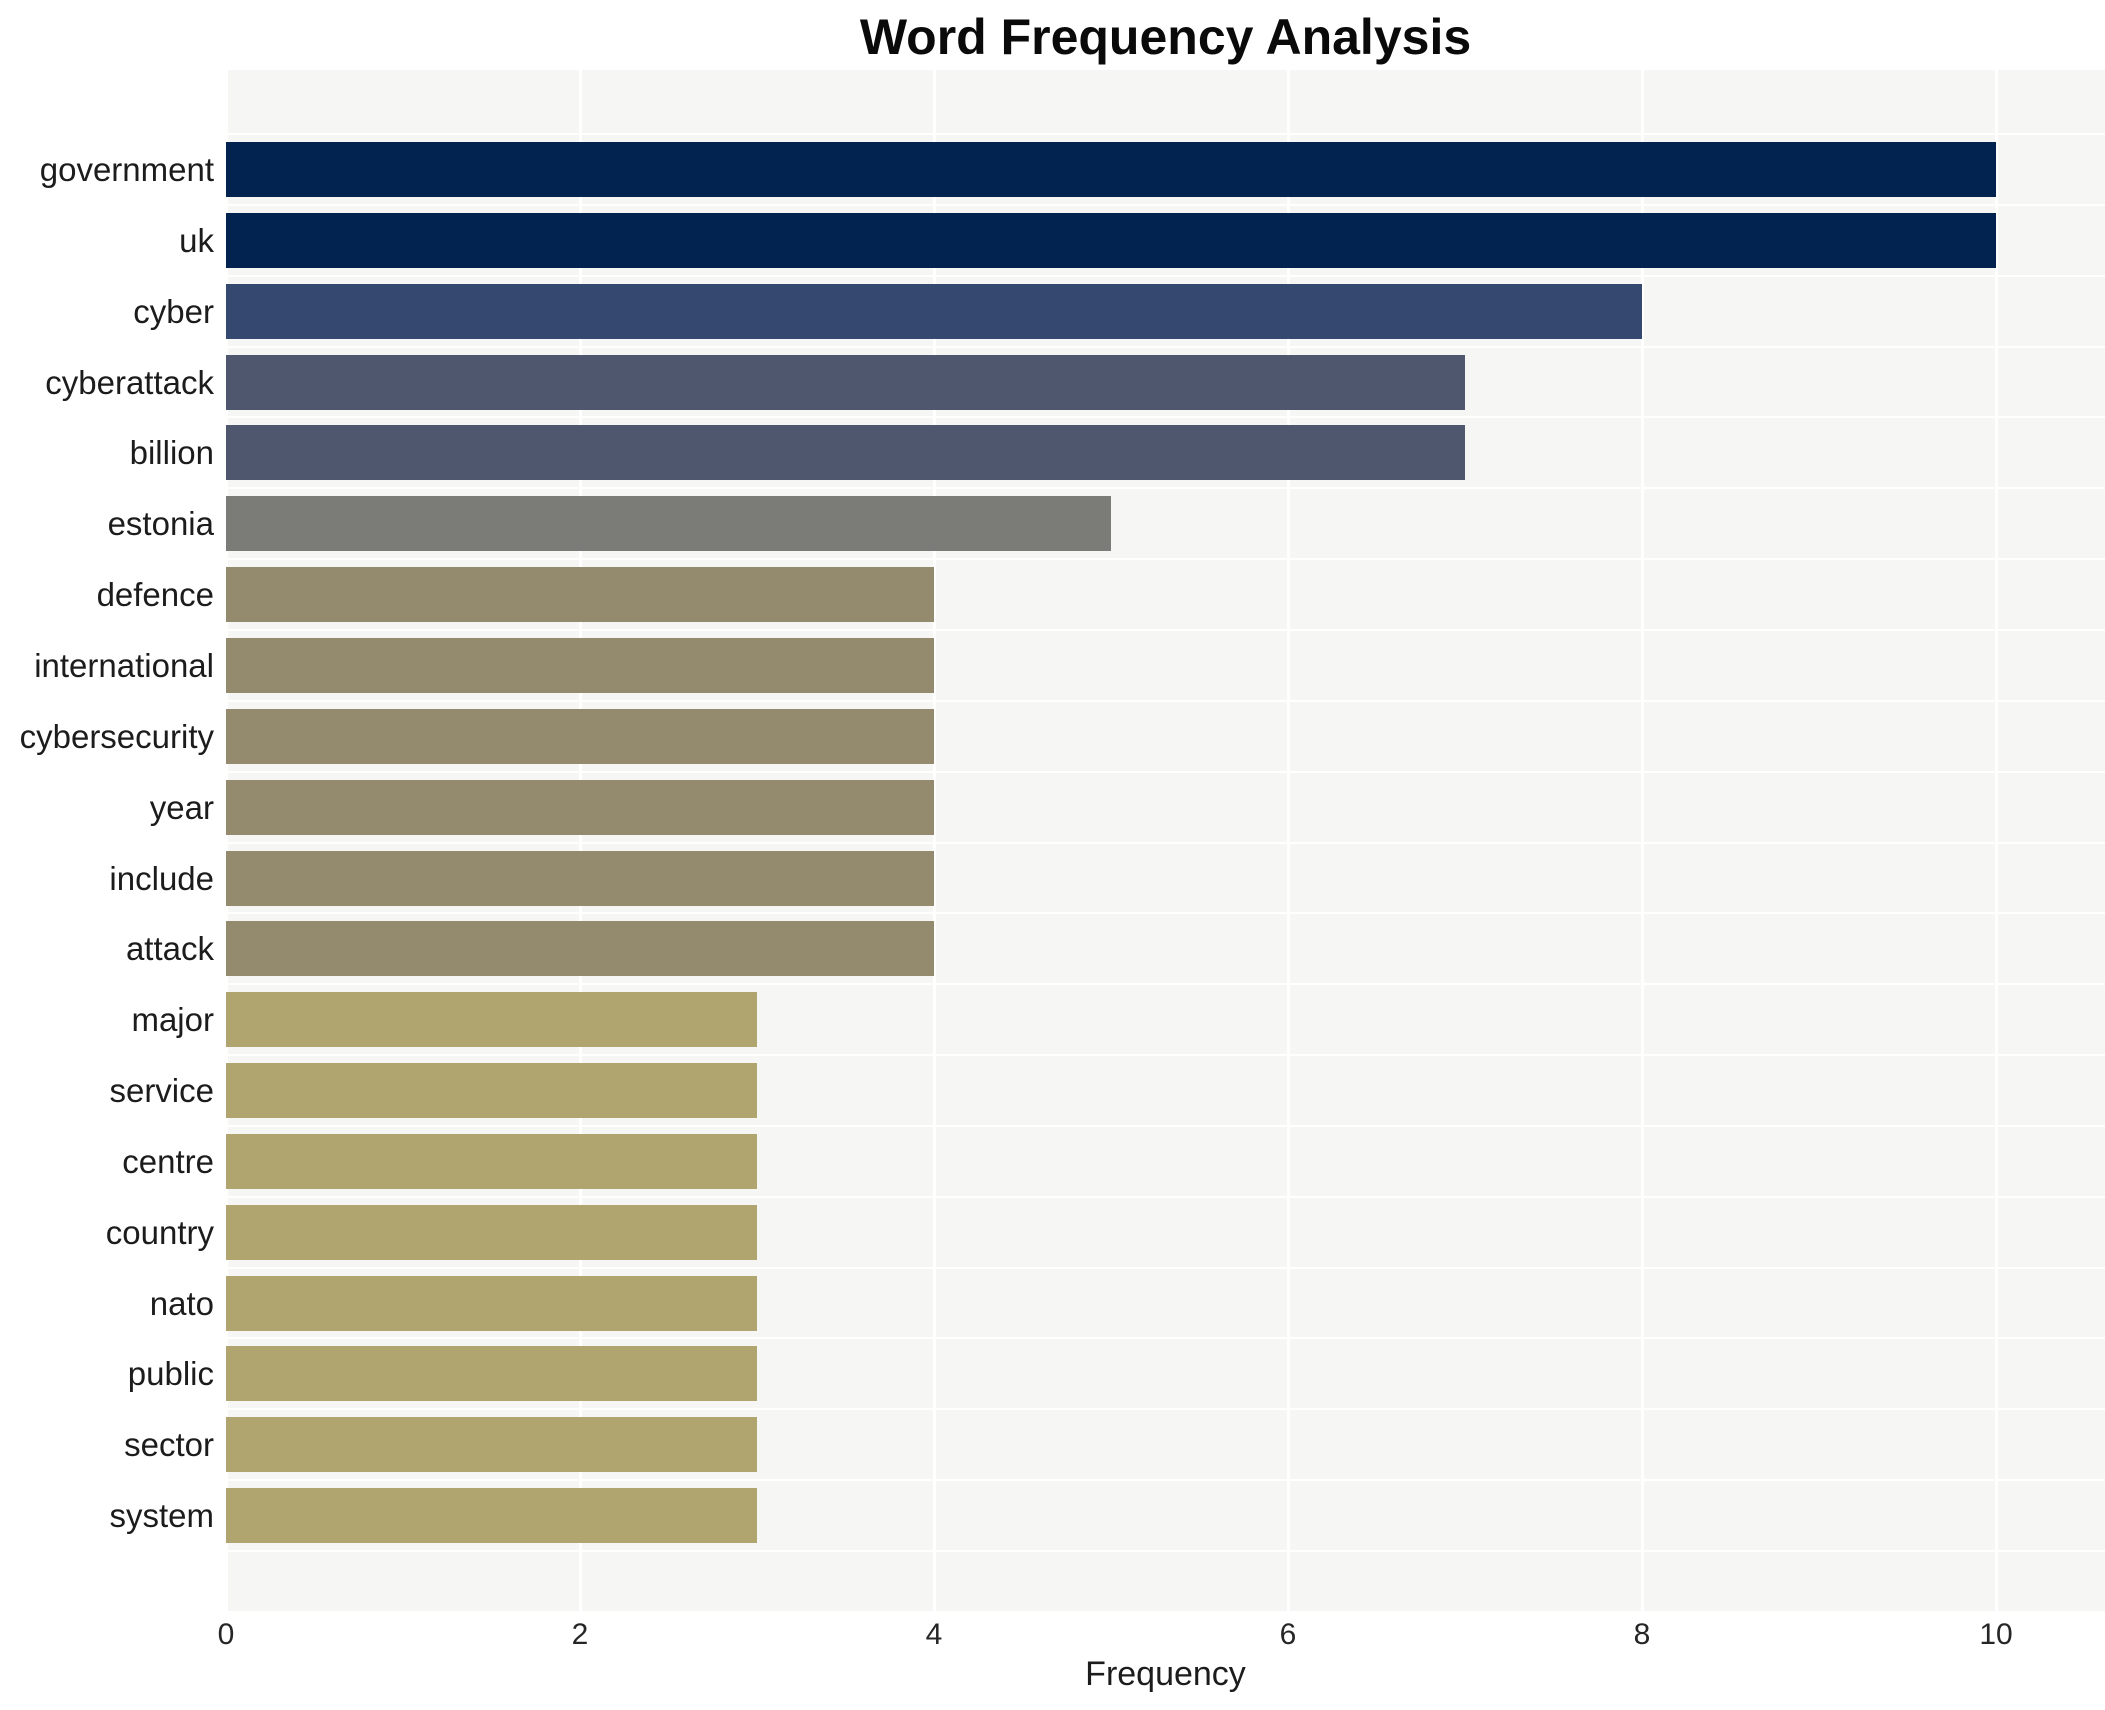 This screenshot has height=1710, width=2105. I want to click on bar-attack, so click(580, 949).